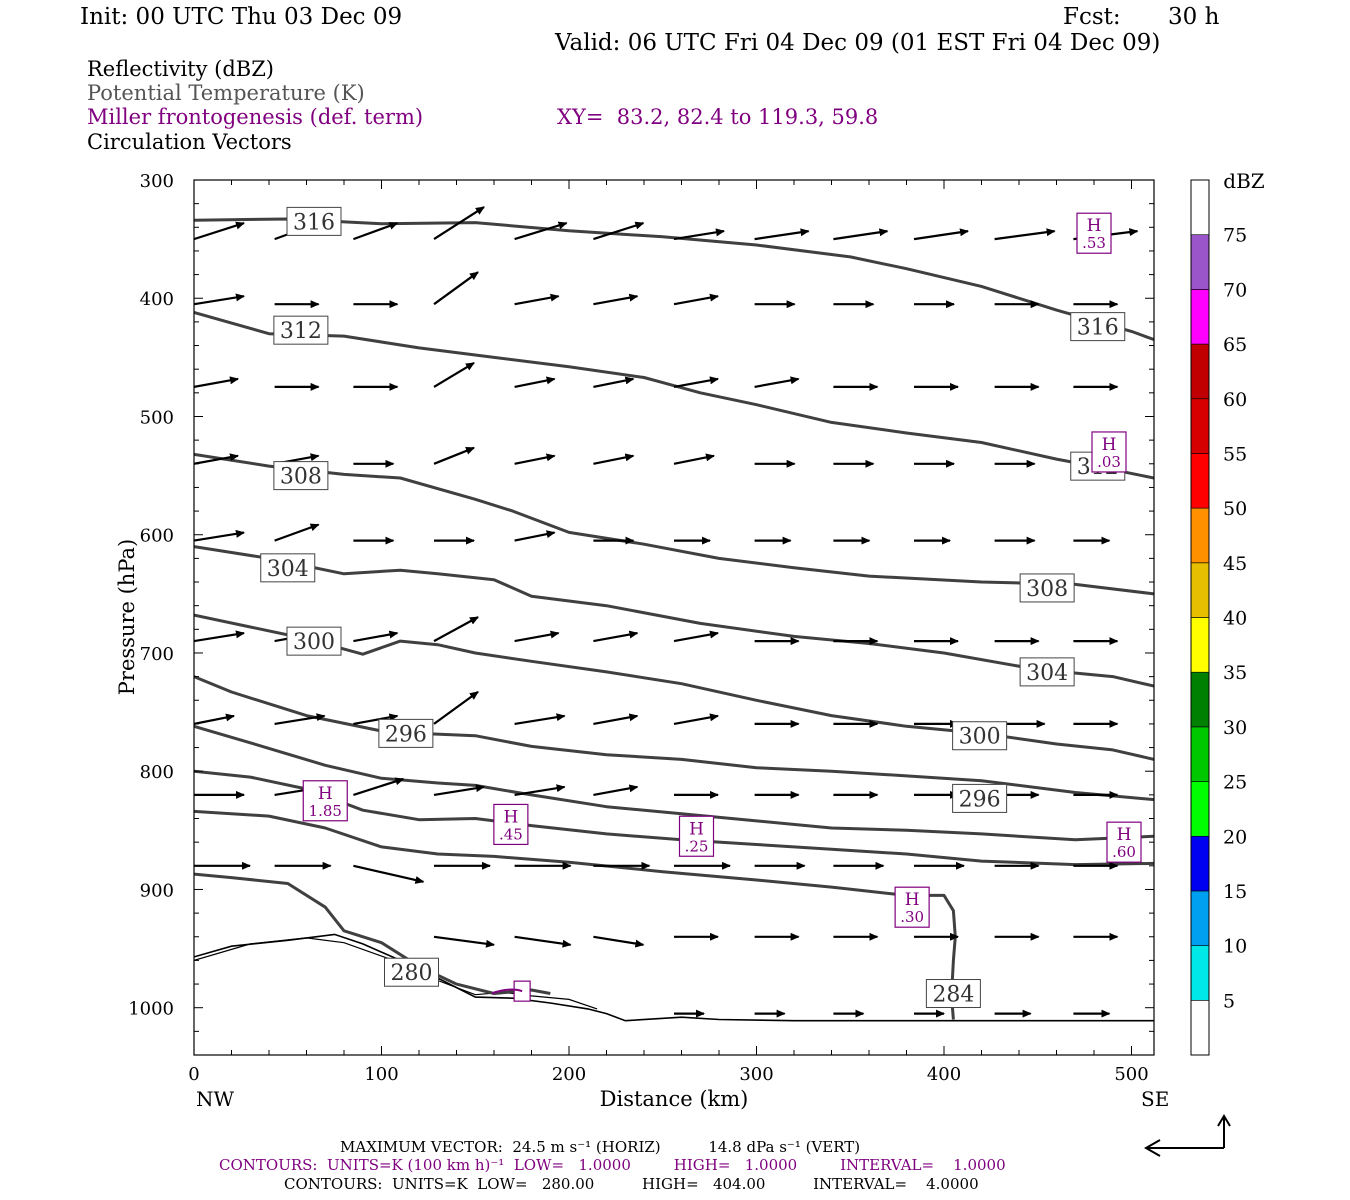 This screenshot has height=1200, width=1350. What do you see at coordinates (511, 834) in the screenshot?
I see `svg-text: .45` at bounding box center [511, 834].